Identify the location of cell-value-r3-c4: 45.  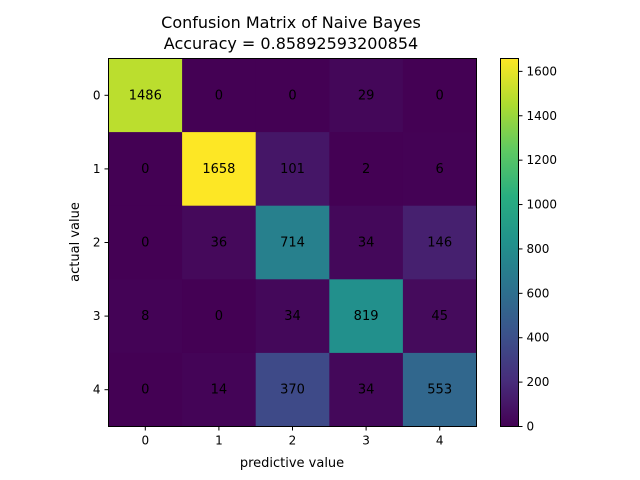
(439, 316).